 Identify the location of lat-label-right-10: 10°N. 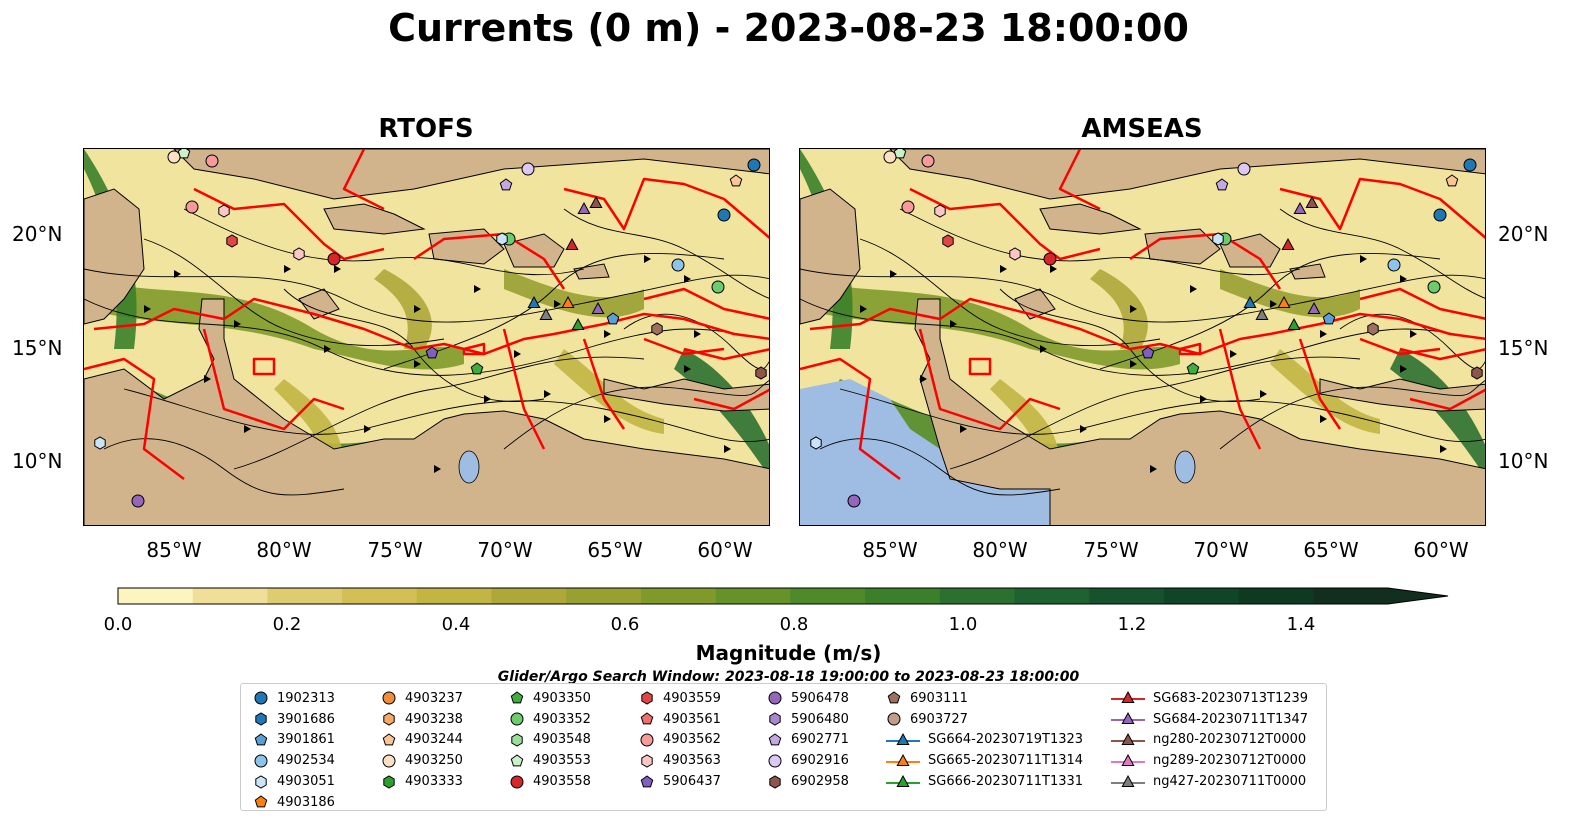
(1523, 461).